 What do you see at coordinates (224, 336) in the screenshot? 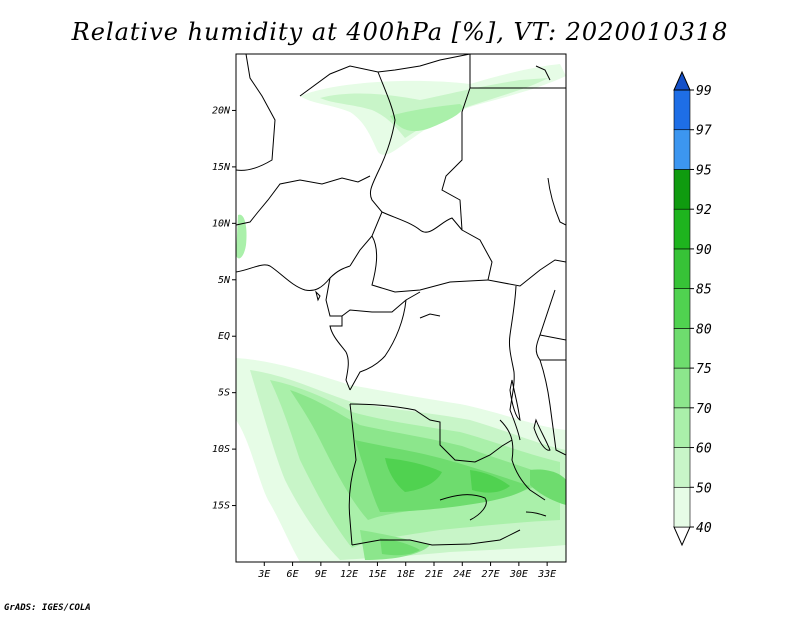
I see `lat-tick-label: EQ` at bounding box center [224, 336].